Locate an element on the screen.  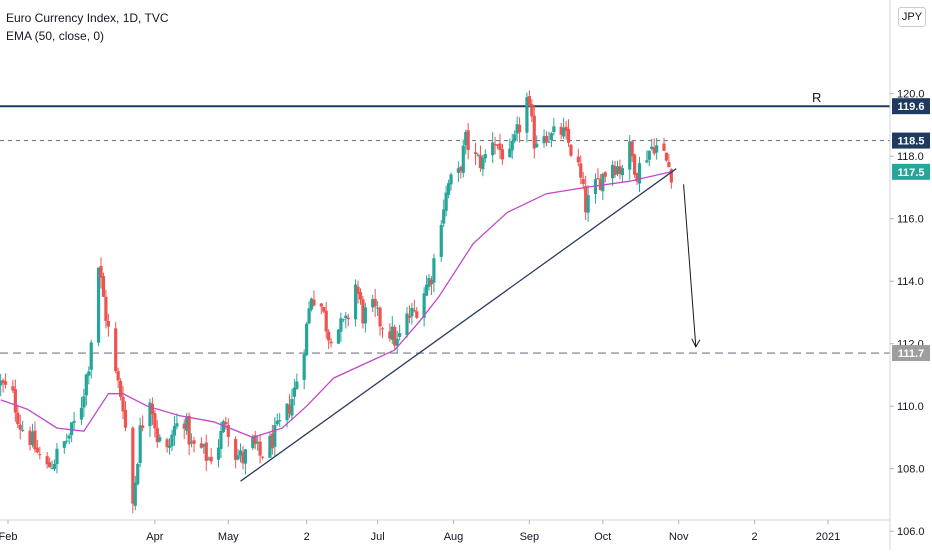
level-price-tag: 111.7 is located at coordinates (911, 354).